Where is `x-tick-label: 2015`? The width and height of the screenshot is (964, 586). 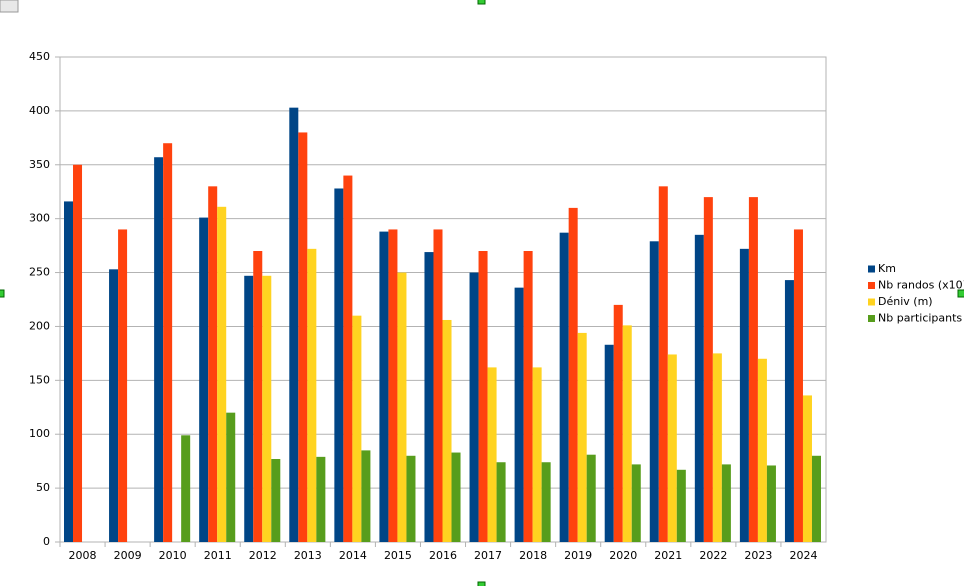
x-tick-label: 2015 is located at coordinates (398, 555).